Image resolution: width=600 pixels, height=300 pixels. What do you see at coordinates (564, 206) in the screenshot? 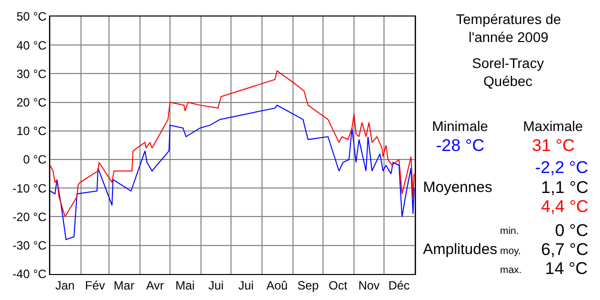
I see `text: 4,4 °C` at bounding box center [564, 206].